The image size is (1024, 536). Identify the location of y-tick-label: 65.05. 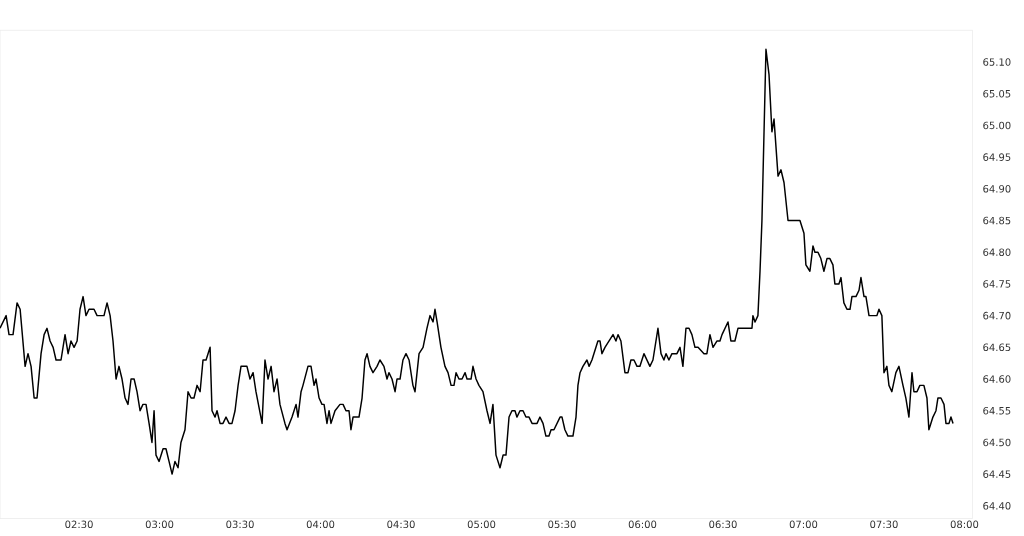
(997, 93).